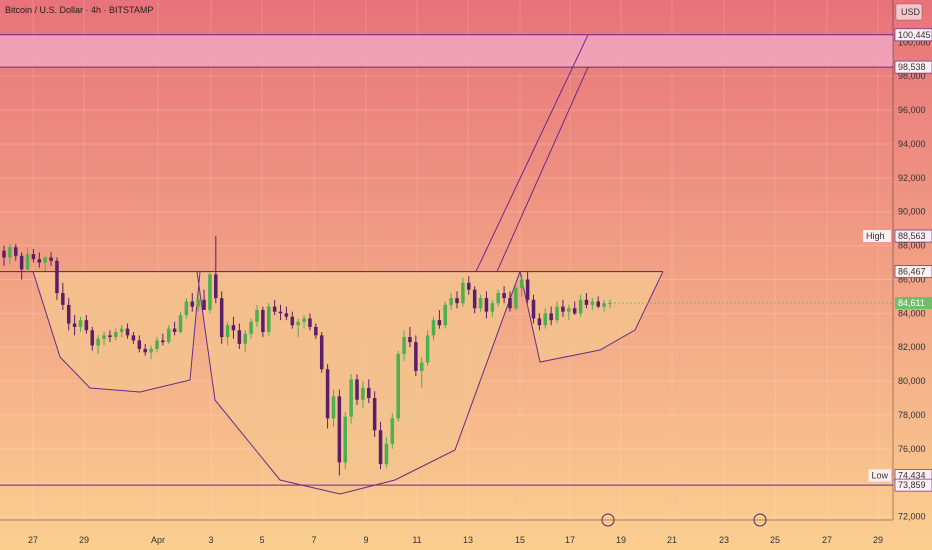 The height and width of the screenshot is (550, 932). I want to click on price-level-label: High, so click(875, 236).